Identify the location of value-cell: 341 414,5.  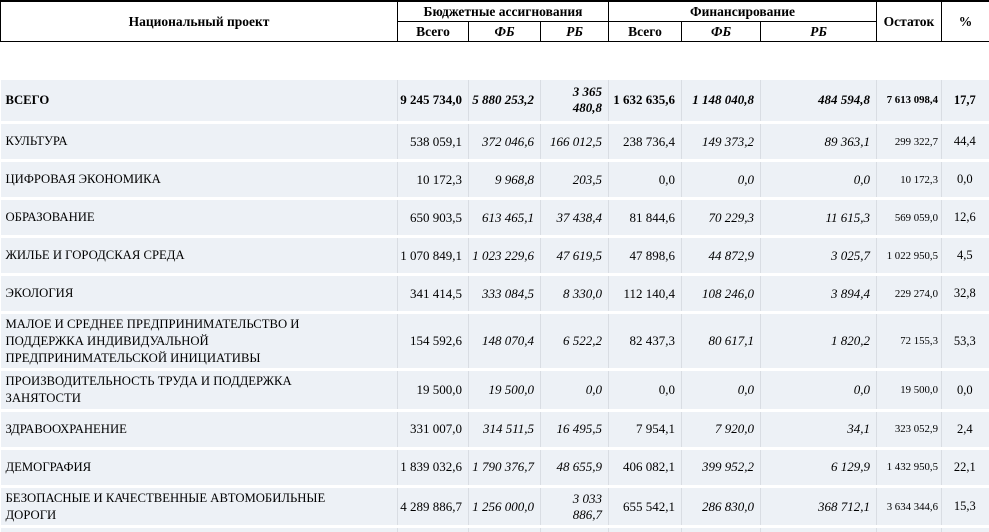
(433, 294).